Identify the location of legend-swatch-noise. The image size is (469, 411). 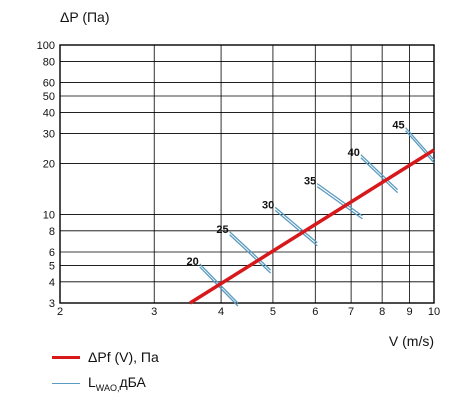
(66, 383).